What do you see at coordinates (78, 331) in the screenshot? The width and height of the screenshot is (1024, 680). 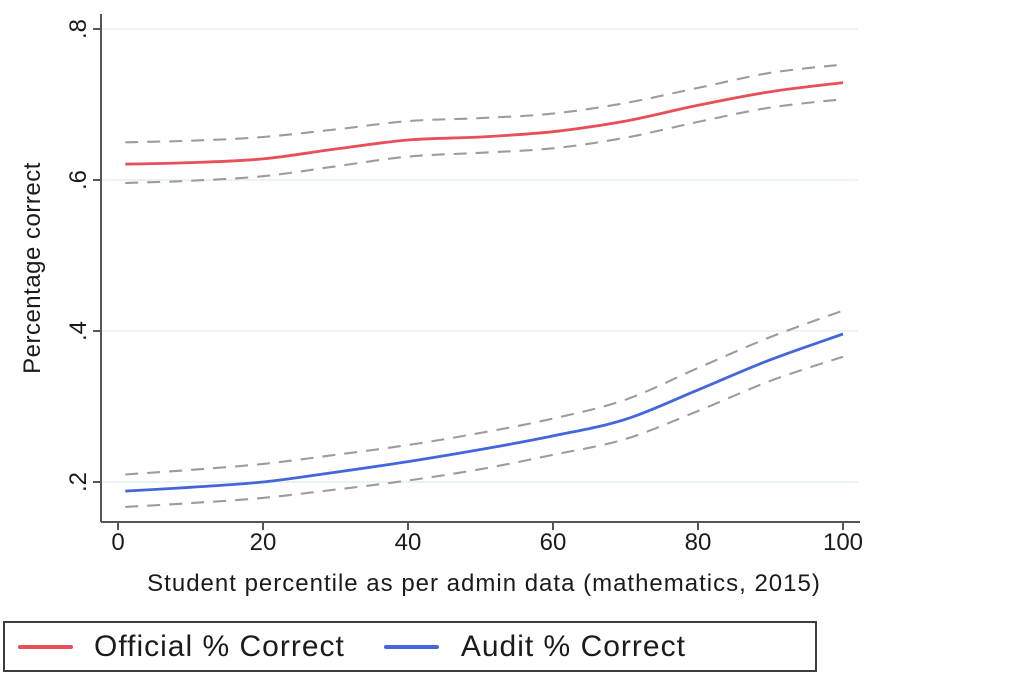 I see `y-tick-label-0.4: .4` at bounding box center [78, 331].